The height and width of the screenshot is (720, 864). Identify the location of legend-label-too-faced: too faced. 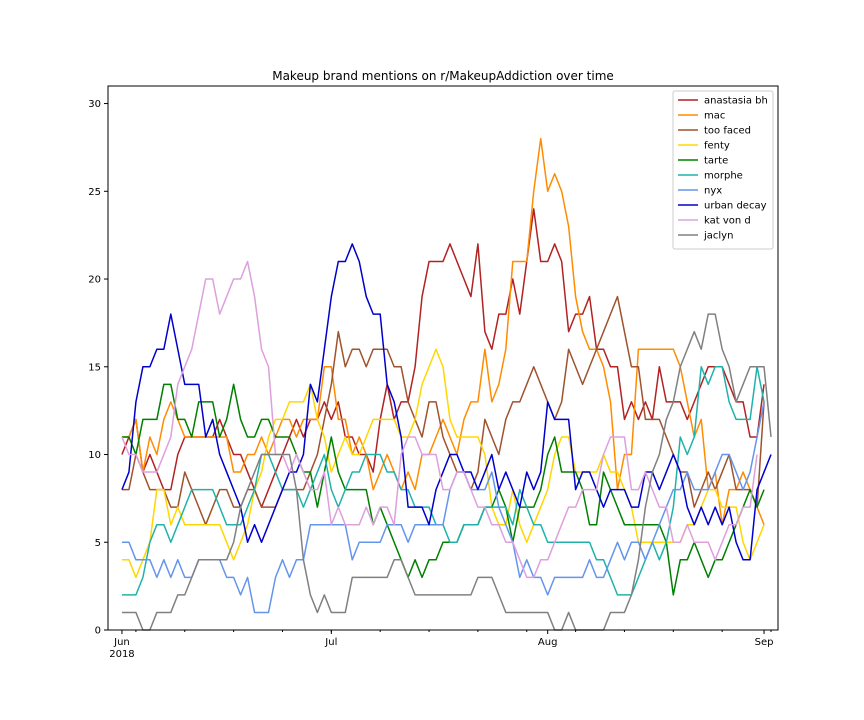
(727, 131).